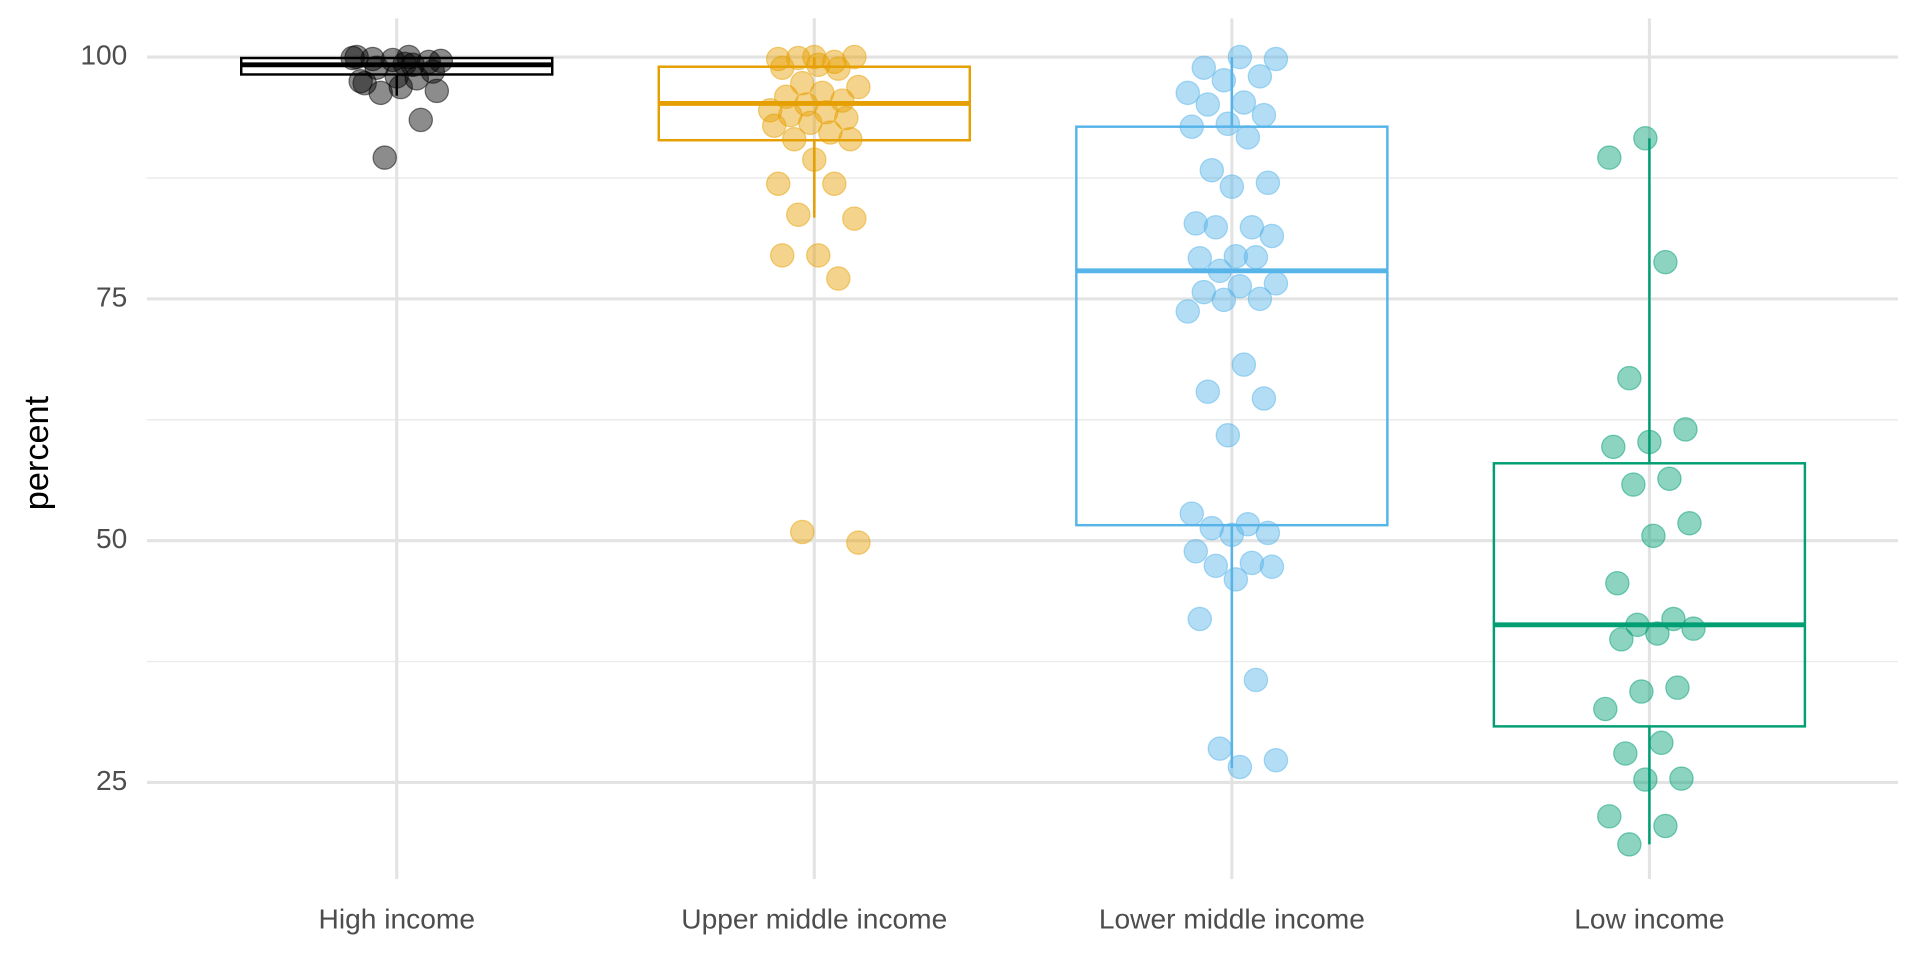 The width and height of the screenshot is (1920, 960). I want to click on x-tick-label: Lower middle income, so click(1232, 918).